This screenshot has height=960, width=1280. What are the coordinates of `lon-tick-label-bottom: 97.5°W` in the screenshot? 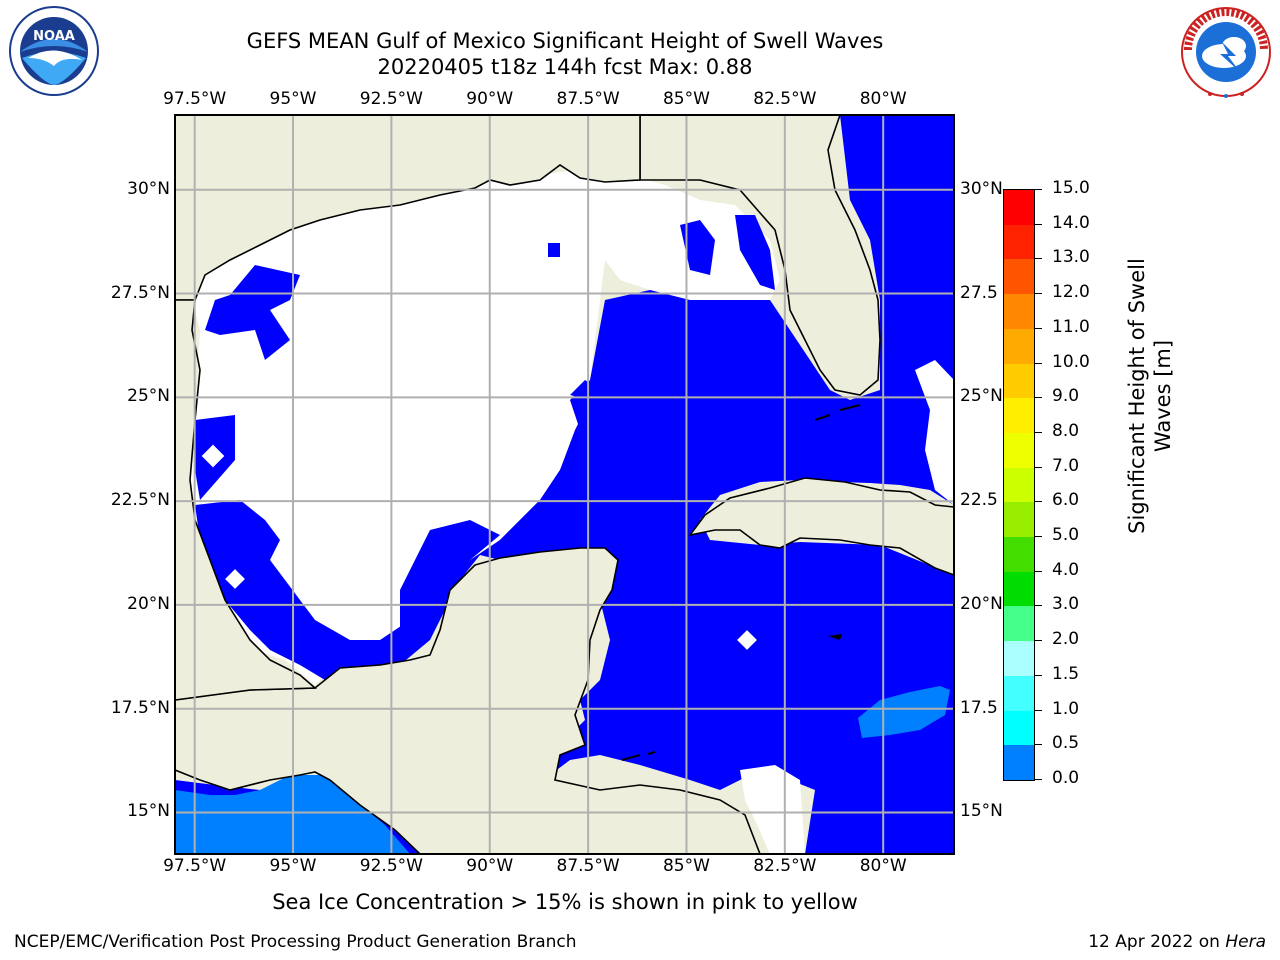 It's located at (195, 866).